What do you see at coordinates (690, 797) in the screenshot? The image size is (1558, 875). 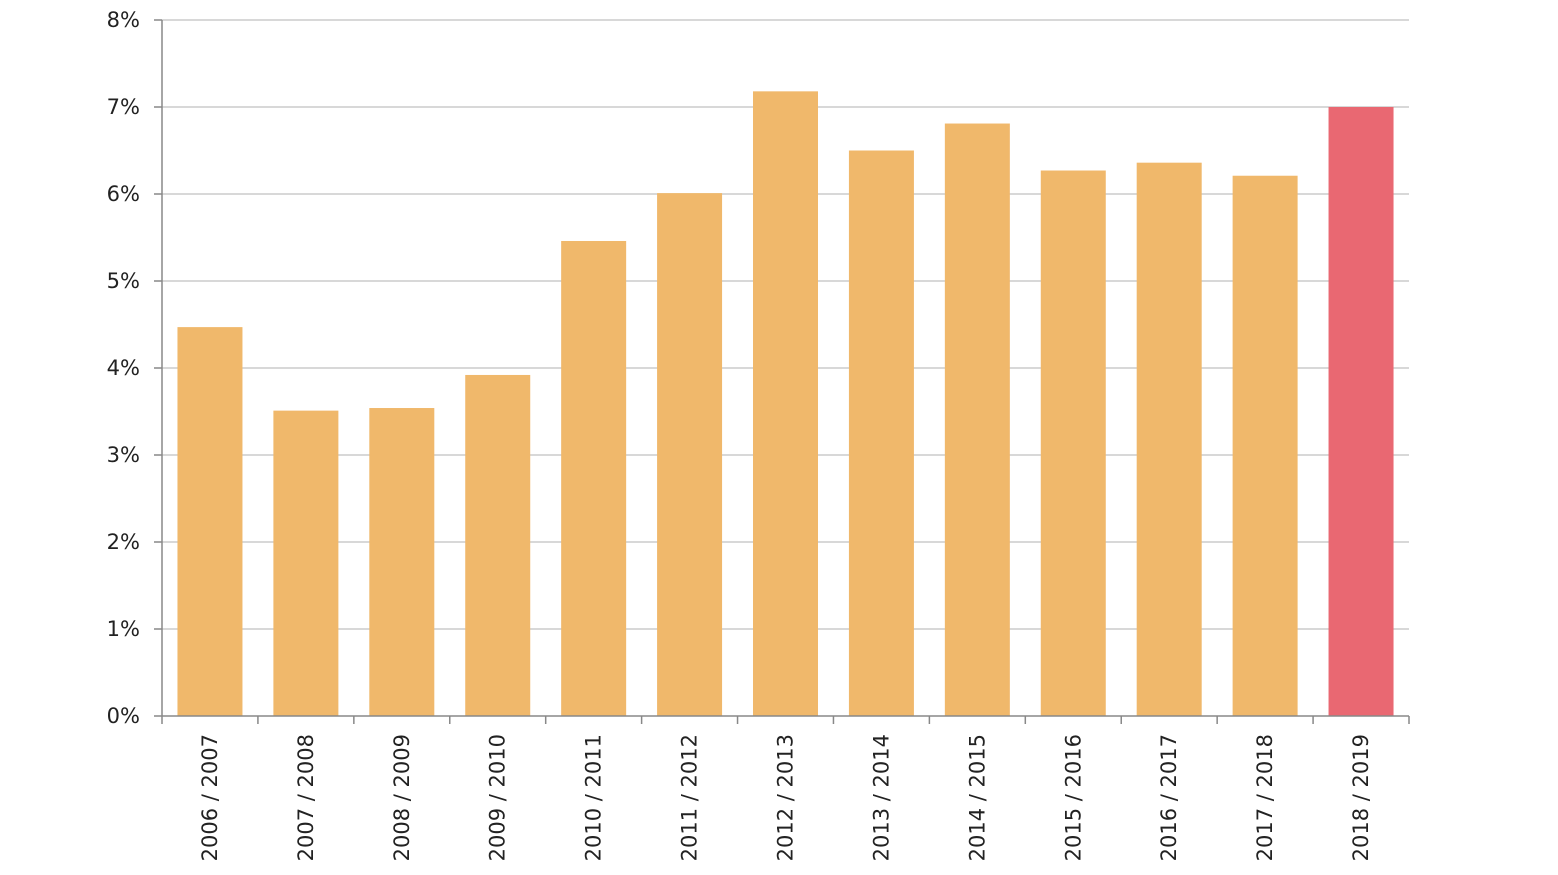 I see `x-tick-label: 2011 / 2012` at bounding box center [690, 797].